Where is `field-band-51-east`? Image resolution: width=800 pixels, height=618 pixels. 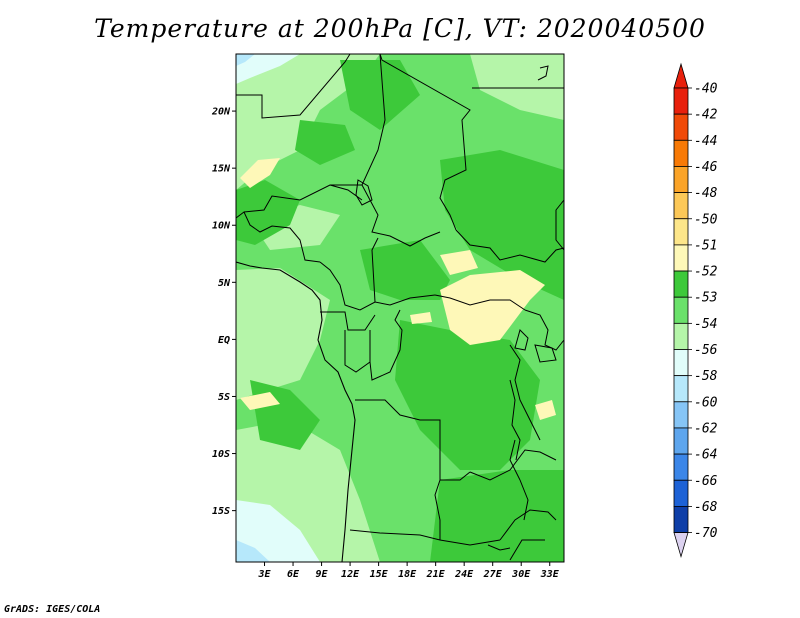
field-band-51-east is located at coordinates (545, 410).